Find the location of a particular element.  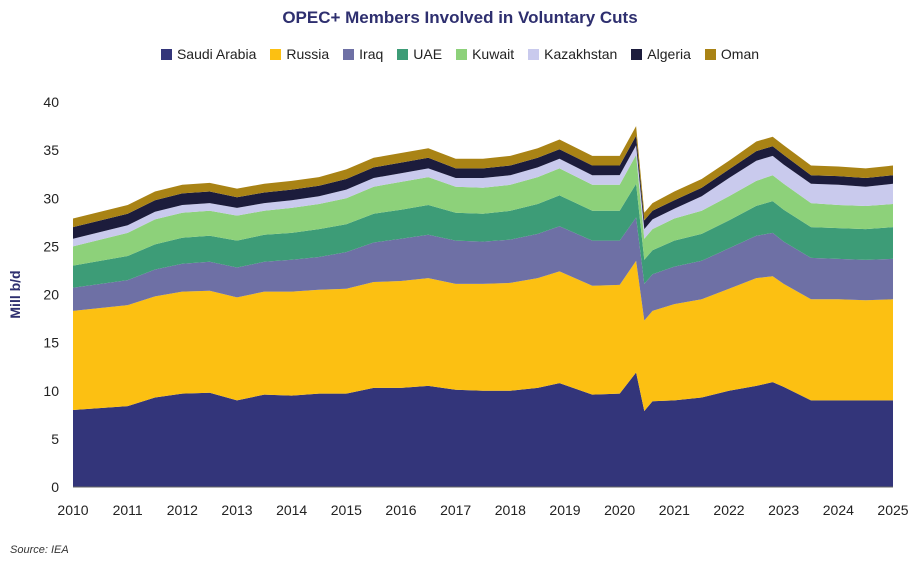

legend-item-iraq: Iraq is located at coordinates (363, 54).